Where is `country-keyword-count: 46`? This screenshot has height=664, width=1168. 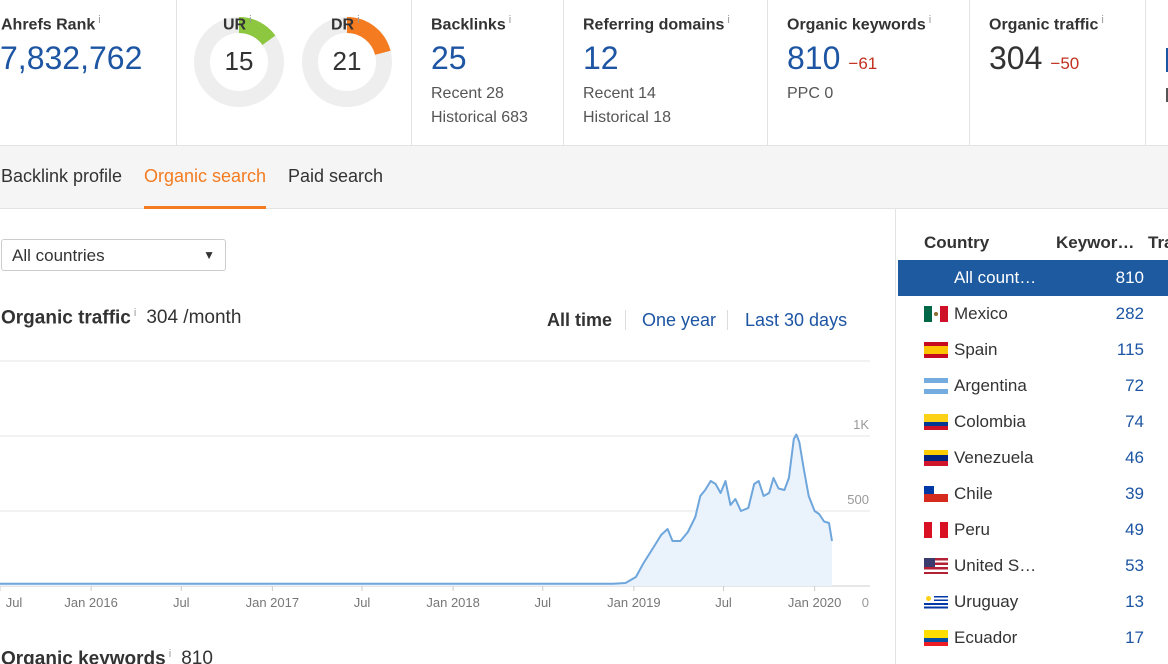
country-keyword-count: 46 is located at coordinates (1134, 457).